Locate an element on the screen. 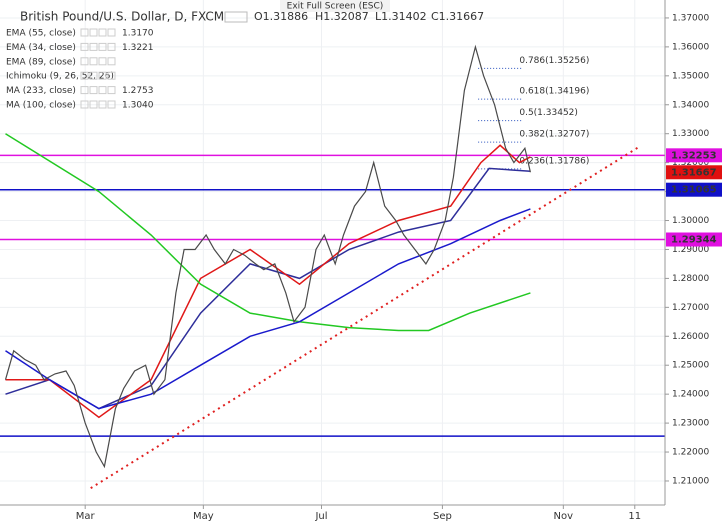 The height and width of the screenshot is (526, 723). price-tag-label: 1.29344 is located at coordinates (694, 240).